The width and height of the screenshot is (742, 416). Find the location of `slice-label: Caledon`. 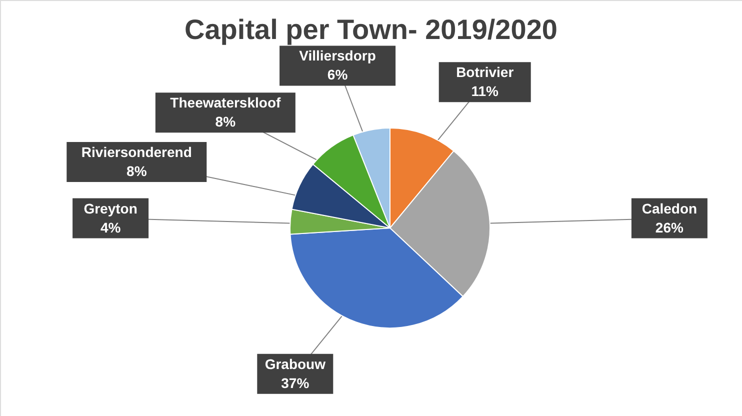

slice-label: Caledon is located at coordinates (670, 208).